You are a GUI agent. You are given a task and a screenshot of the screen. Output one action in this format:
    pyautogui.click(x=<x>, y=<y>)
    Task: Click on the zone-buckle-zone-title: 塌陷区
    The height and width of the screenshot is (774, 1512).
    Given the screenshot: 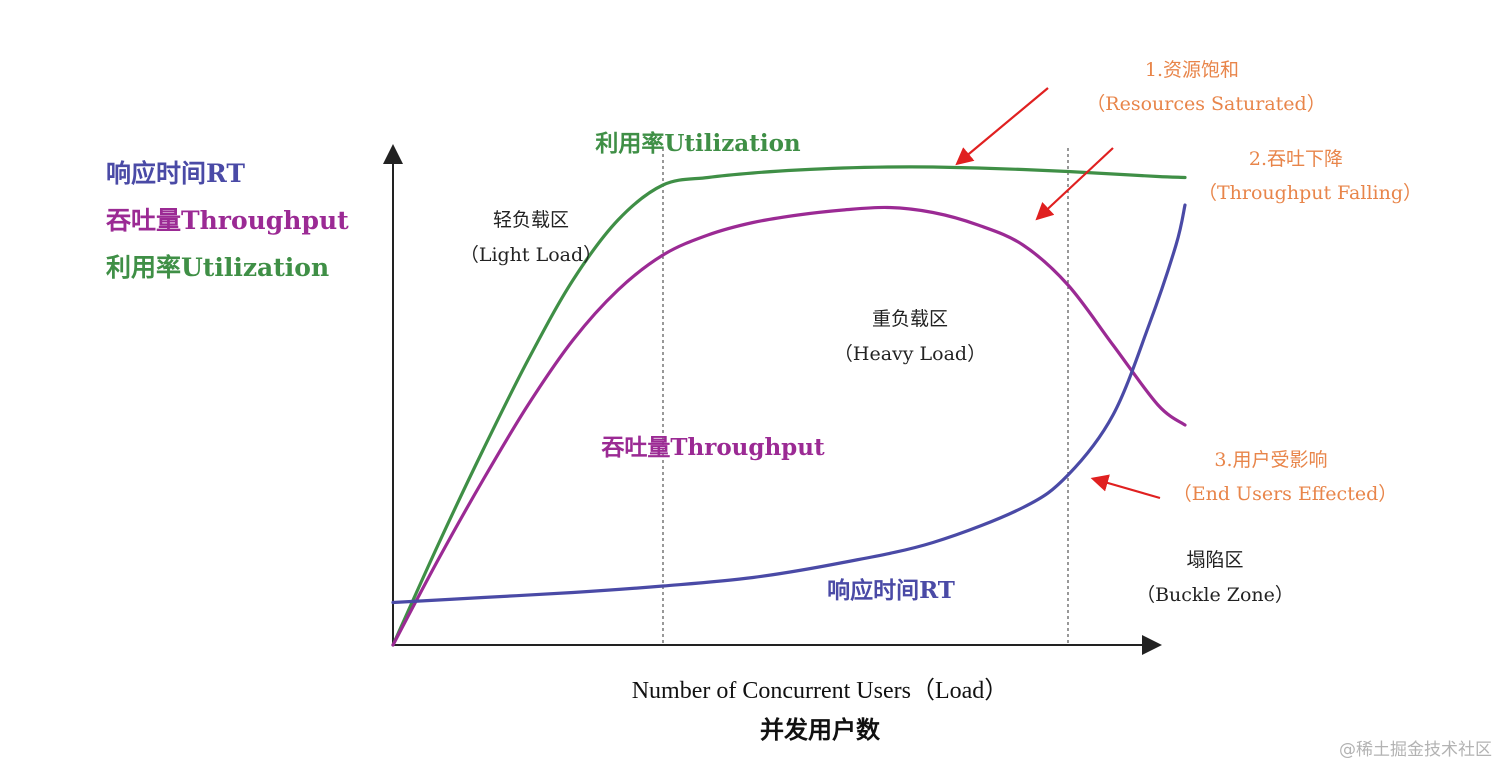 What is the action you would take?
    pyautogui.click(x=1214, y=560)
    